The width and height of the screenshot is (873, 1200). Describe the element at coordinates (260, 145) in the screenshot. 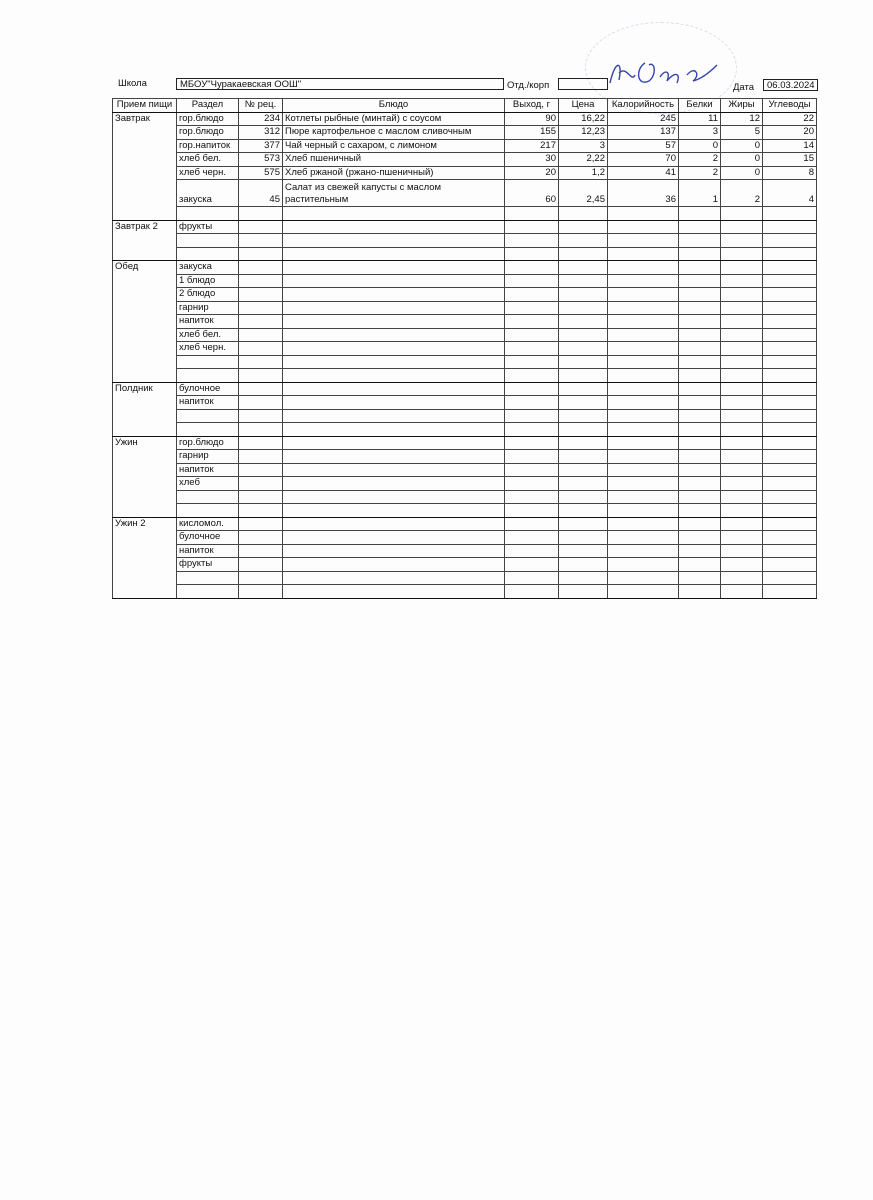

I see `table-cell: 377` at that location.